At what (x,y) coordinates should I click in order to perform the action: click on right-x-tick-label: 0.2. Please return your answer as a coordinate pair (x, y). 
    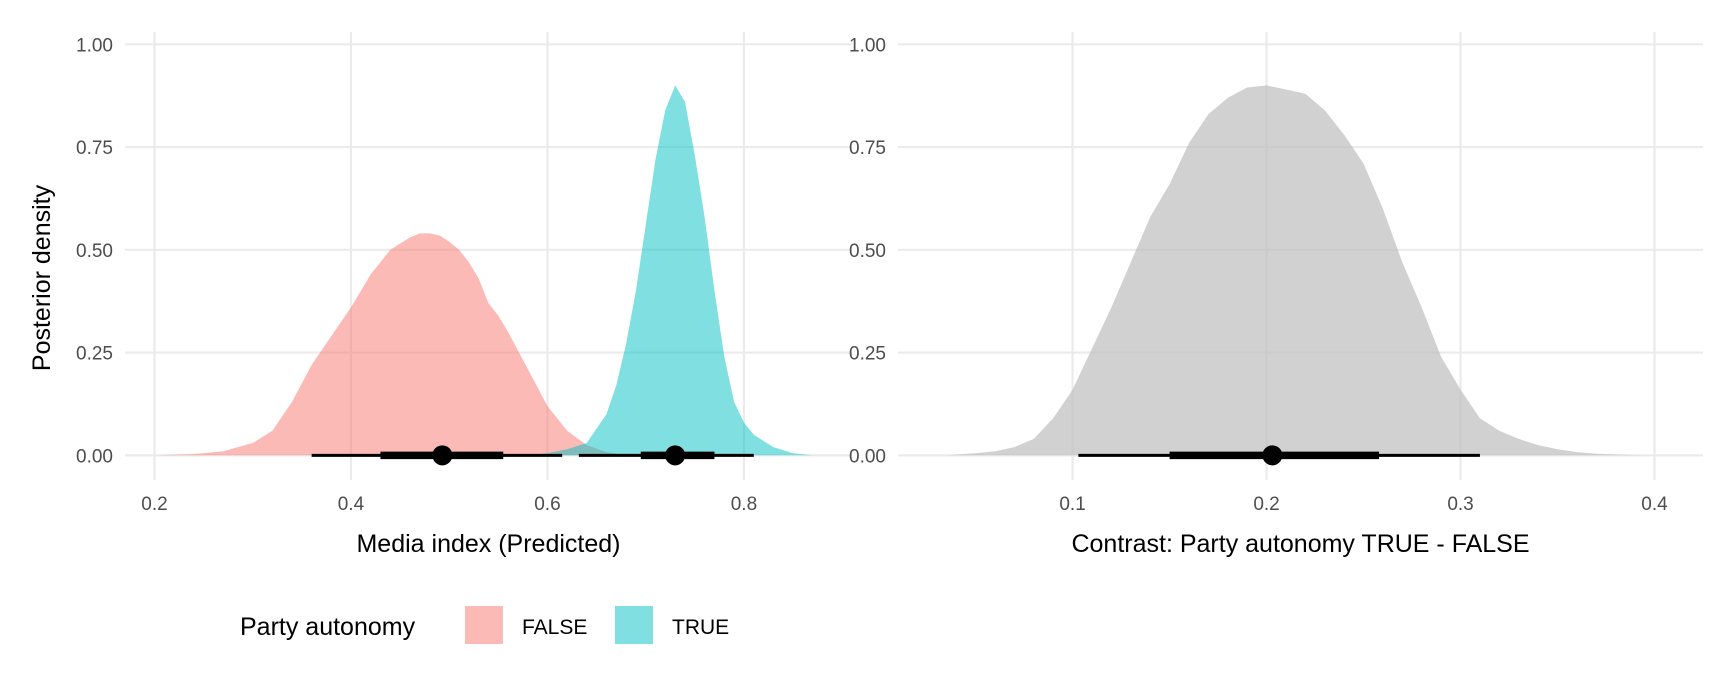
    Looking at the image, I should click on (1266, 504).